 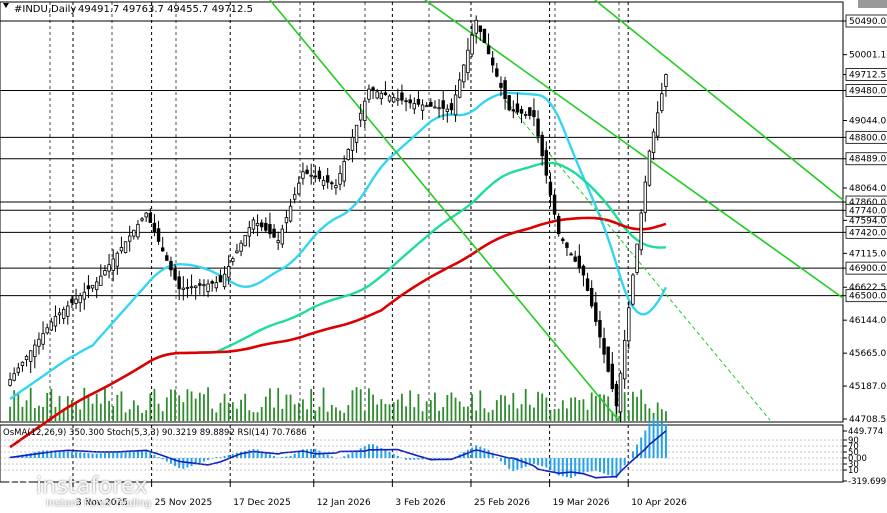 I want to click on instaforex-logo-icon, so click(x=19, y=489).